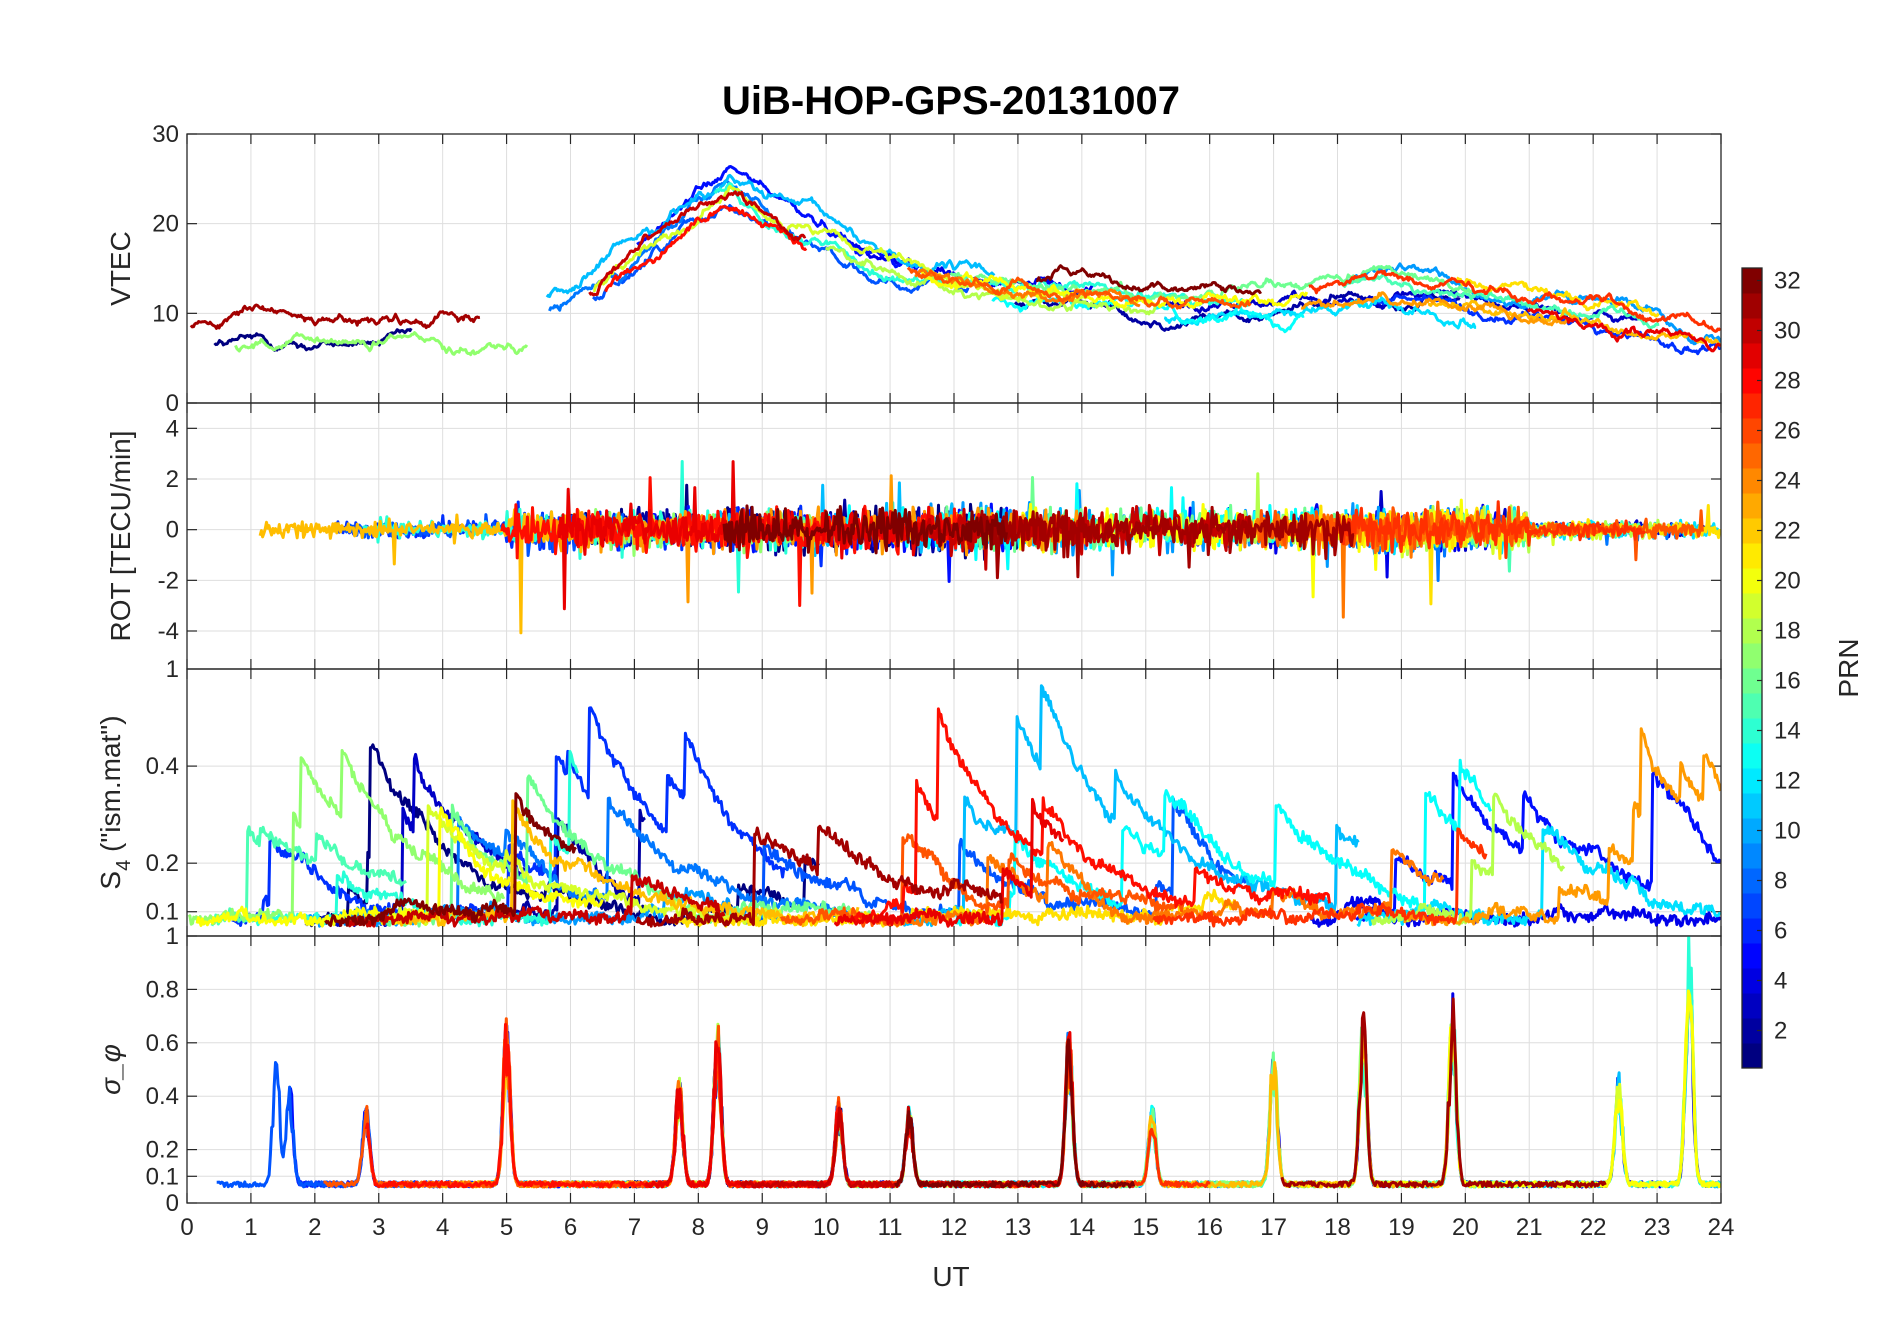 The height and width of the screenshot is (1330, 1902). I want to click on x-tick-label: 4, so click(442, 1227).